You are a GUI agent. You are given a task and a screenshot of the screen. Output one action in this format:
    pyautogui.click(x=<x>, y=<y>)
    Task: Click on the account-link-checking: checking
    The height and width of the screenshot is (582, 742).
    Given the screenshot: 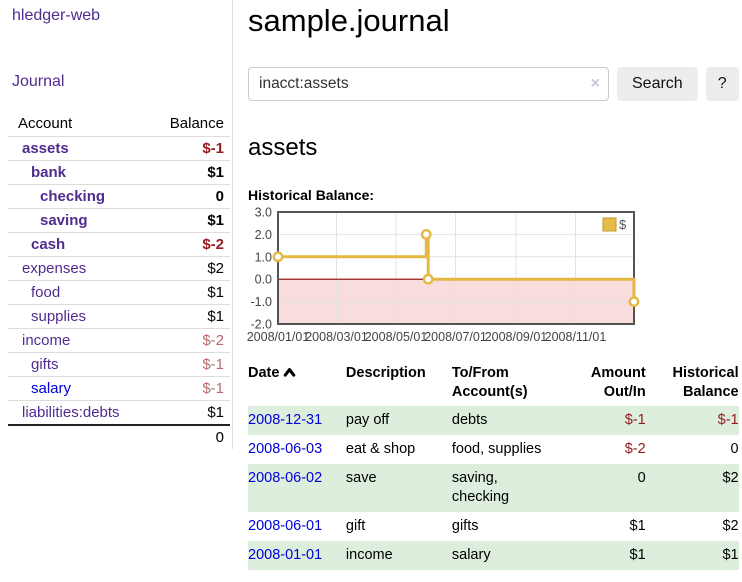 What is the action you would take?
    pyautogui.click(x=73, y=196)
    